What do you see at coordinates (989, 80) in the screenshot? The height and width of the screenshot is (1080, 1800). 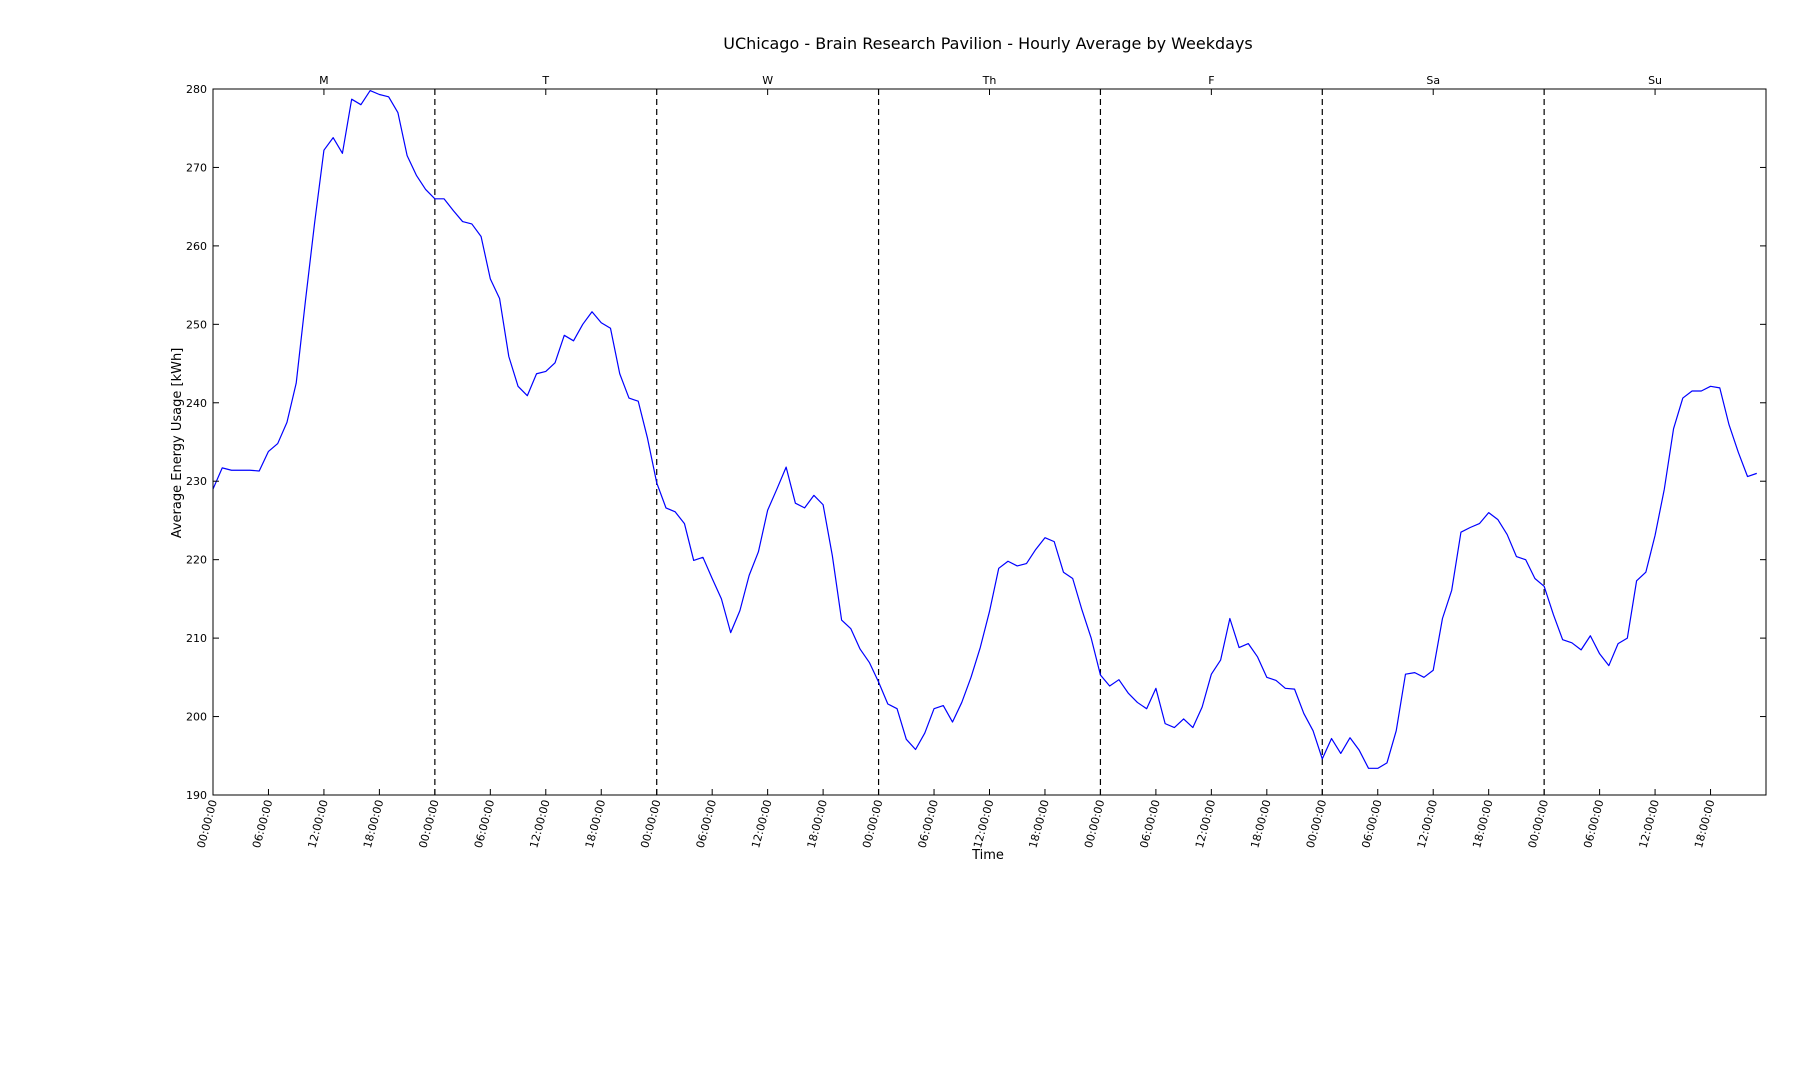 I see `day-label: Th` at bounding box center [989, 80].